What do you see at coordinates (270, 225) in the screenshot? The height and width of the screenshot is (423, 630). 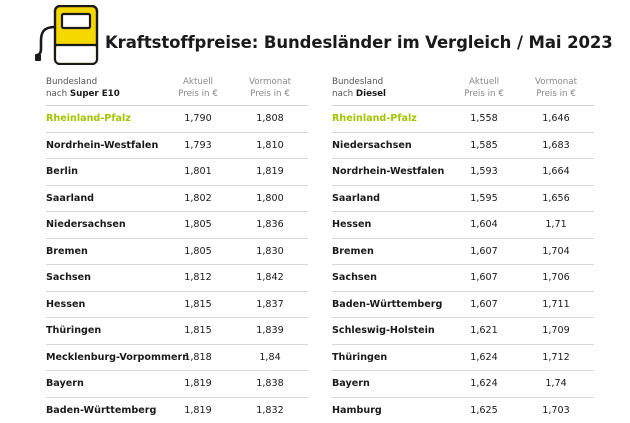 I see `previous-price-cell: 1,836` at bounding box center [270, 225].